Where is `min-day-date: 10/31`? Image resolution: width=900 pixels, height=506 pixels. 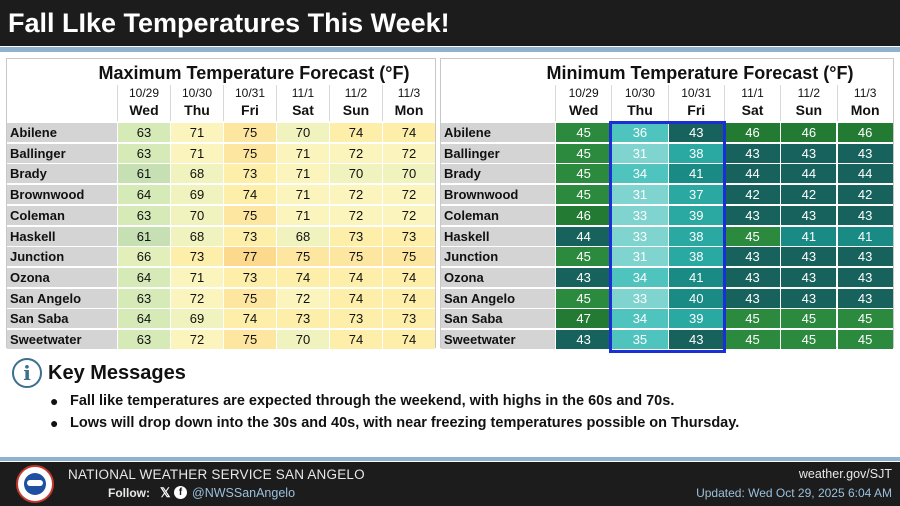 min-day-date: 10/31 is located at coordinates (696, 93).